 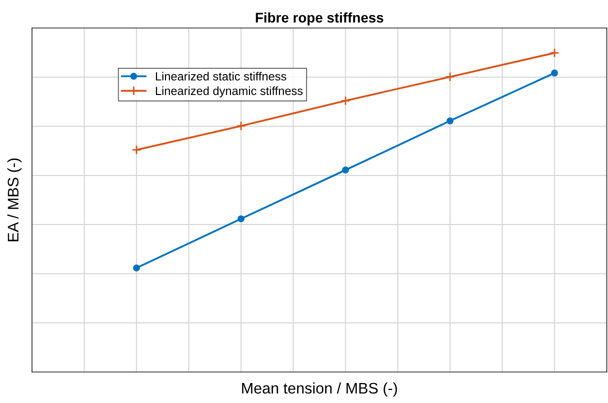 What do you see at coordinates (14, 200) in the screenshot?
I see `y-axis-title: EA / MBS (-)` at bounding box center [14, 200].